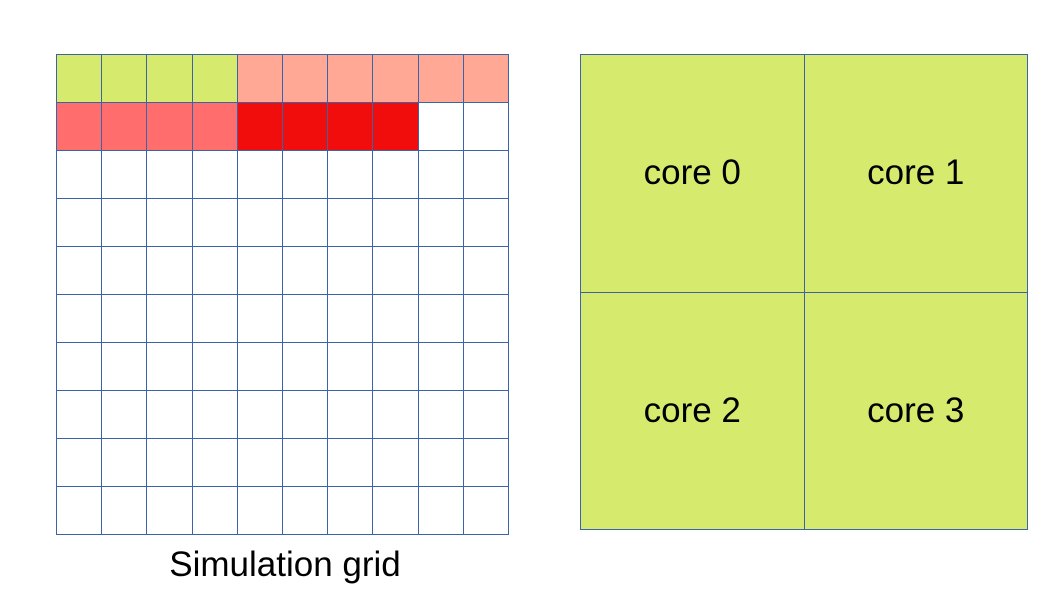  What do you see at coordinates (916, 174) in the screenshot?
I see `core-1-block: core 1` at bounding box center [916, 174].